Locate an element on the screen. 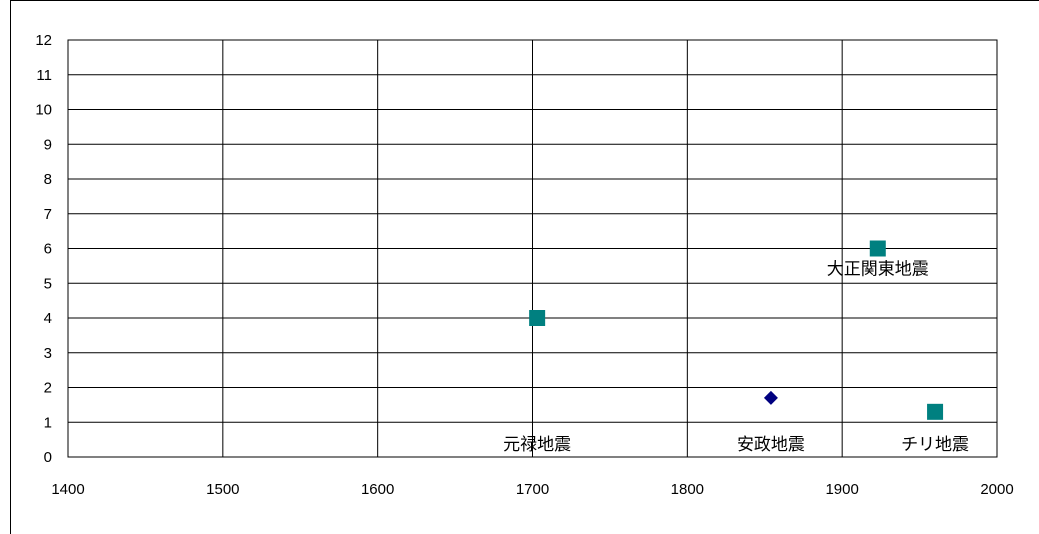 The width and height of the screenshot is (1039, 534). y-tick-label: 5 is located at coordinates (48, 283).